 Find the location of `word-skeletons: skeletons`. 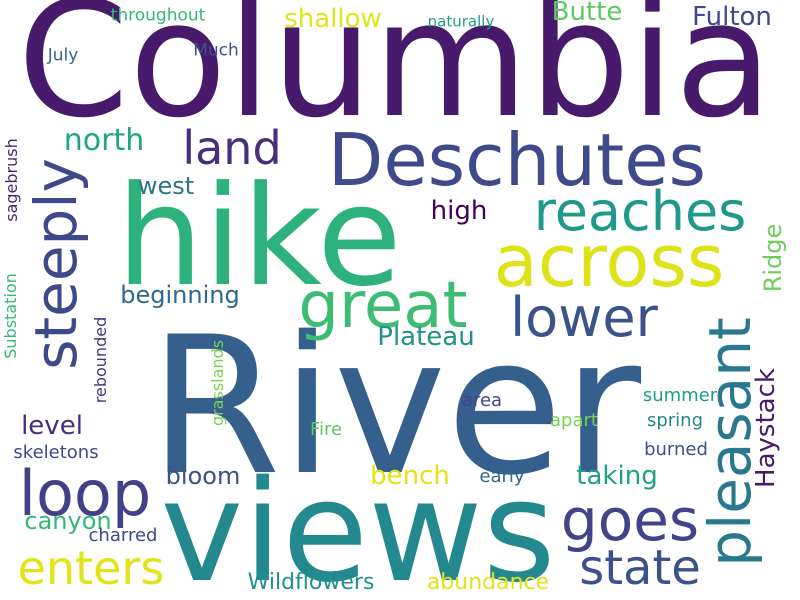

word-skeletons: skeletons is located at coordinates (56, 452).